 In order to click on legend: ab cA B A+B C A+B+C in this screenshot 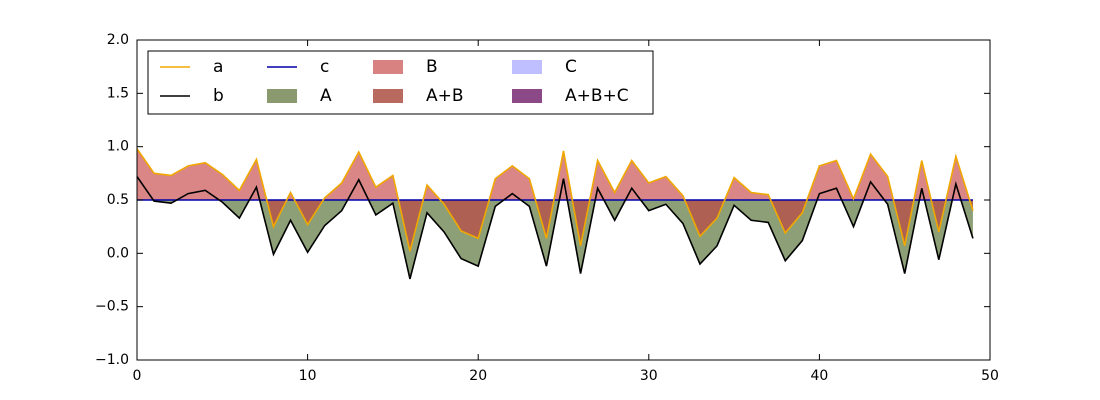, I will do `click(400, 82)`.